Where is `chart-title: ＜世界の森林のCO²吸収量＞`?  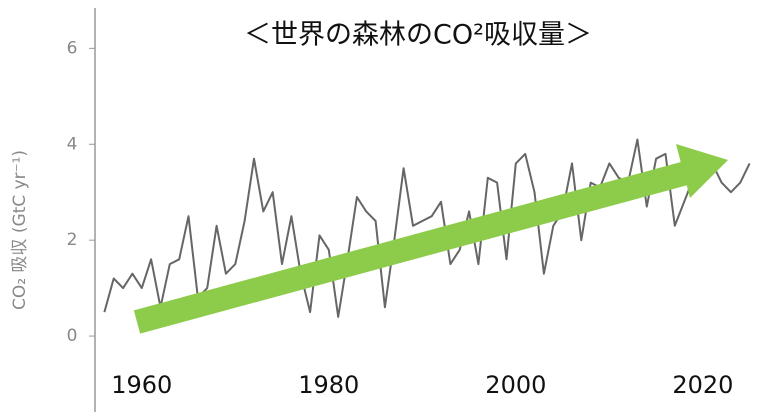
chart-title: ＜世界の森林のCO²吸収量＞ is located at coordinates (418, 35).